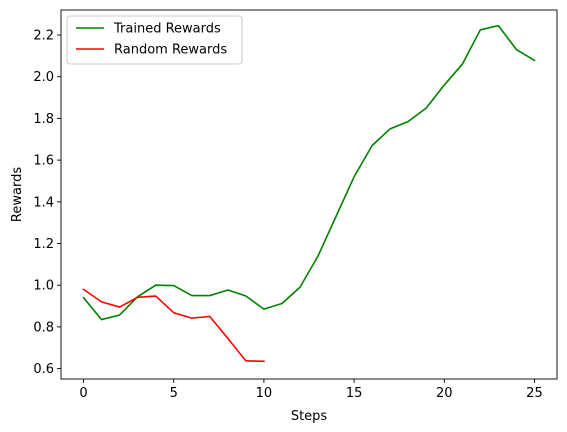  I want to click on x-tick-label: 25, so click(534, 393).